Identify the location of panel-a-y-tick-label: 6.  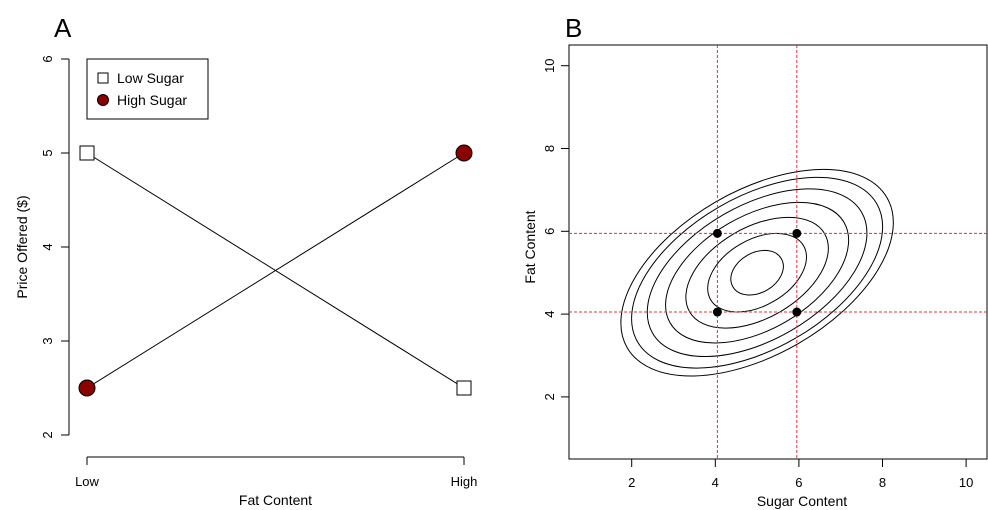
(47, 58).